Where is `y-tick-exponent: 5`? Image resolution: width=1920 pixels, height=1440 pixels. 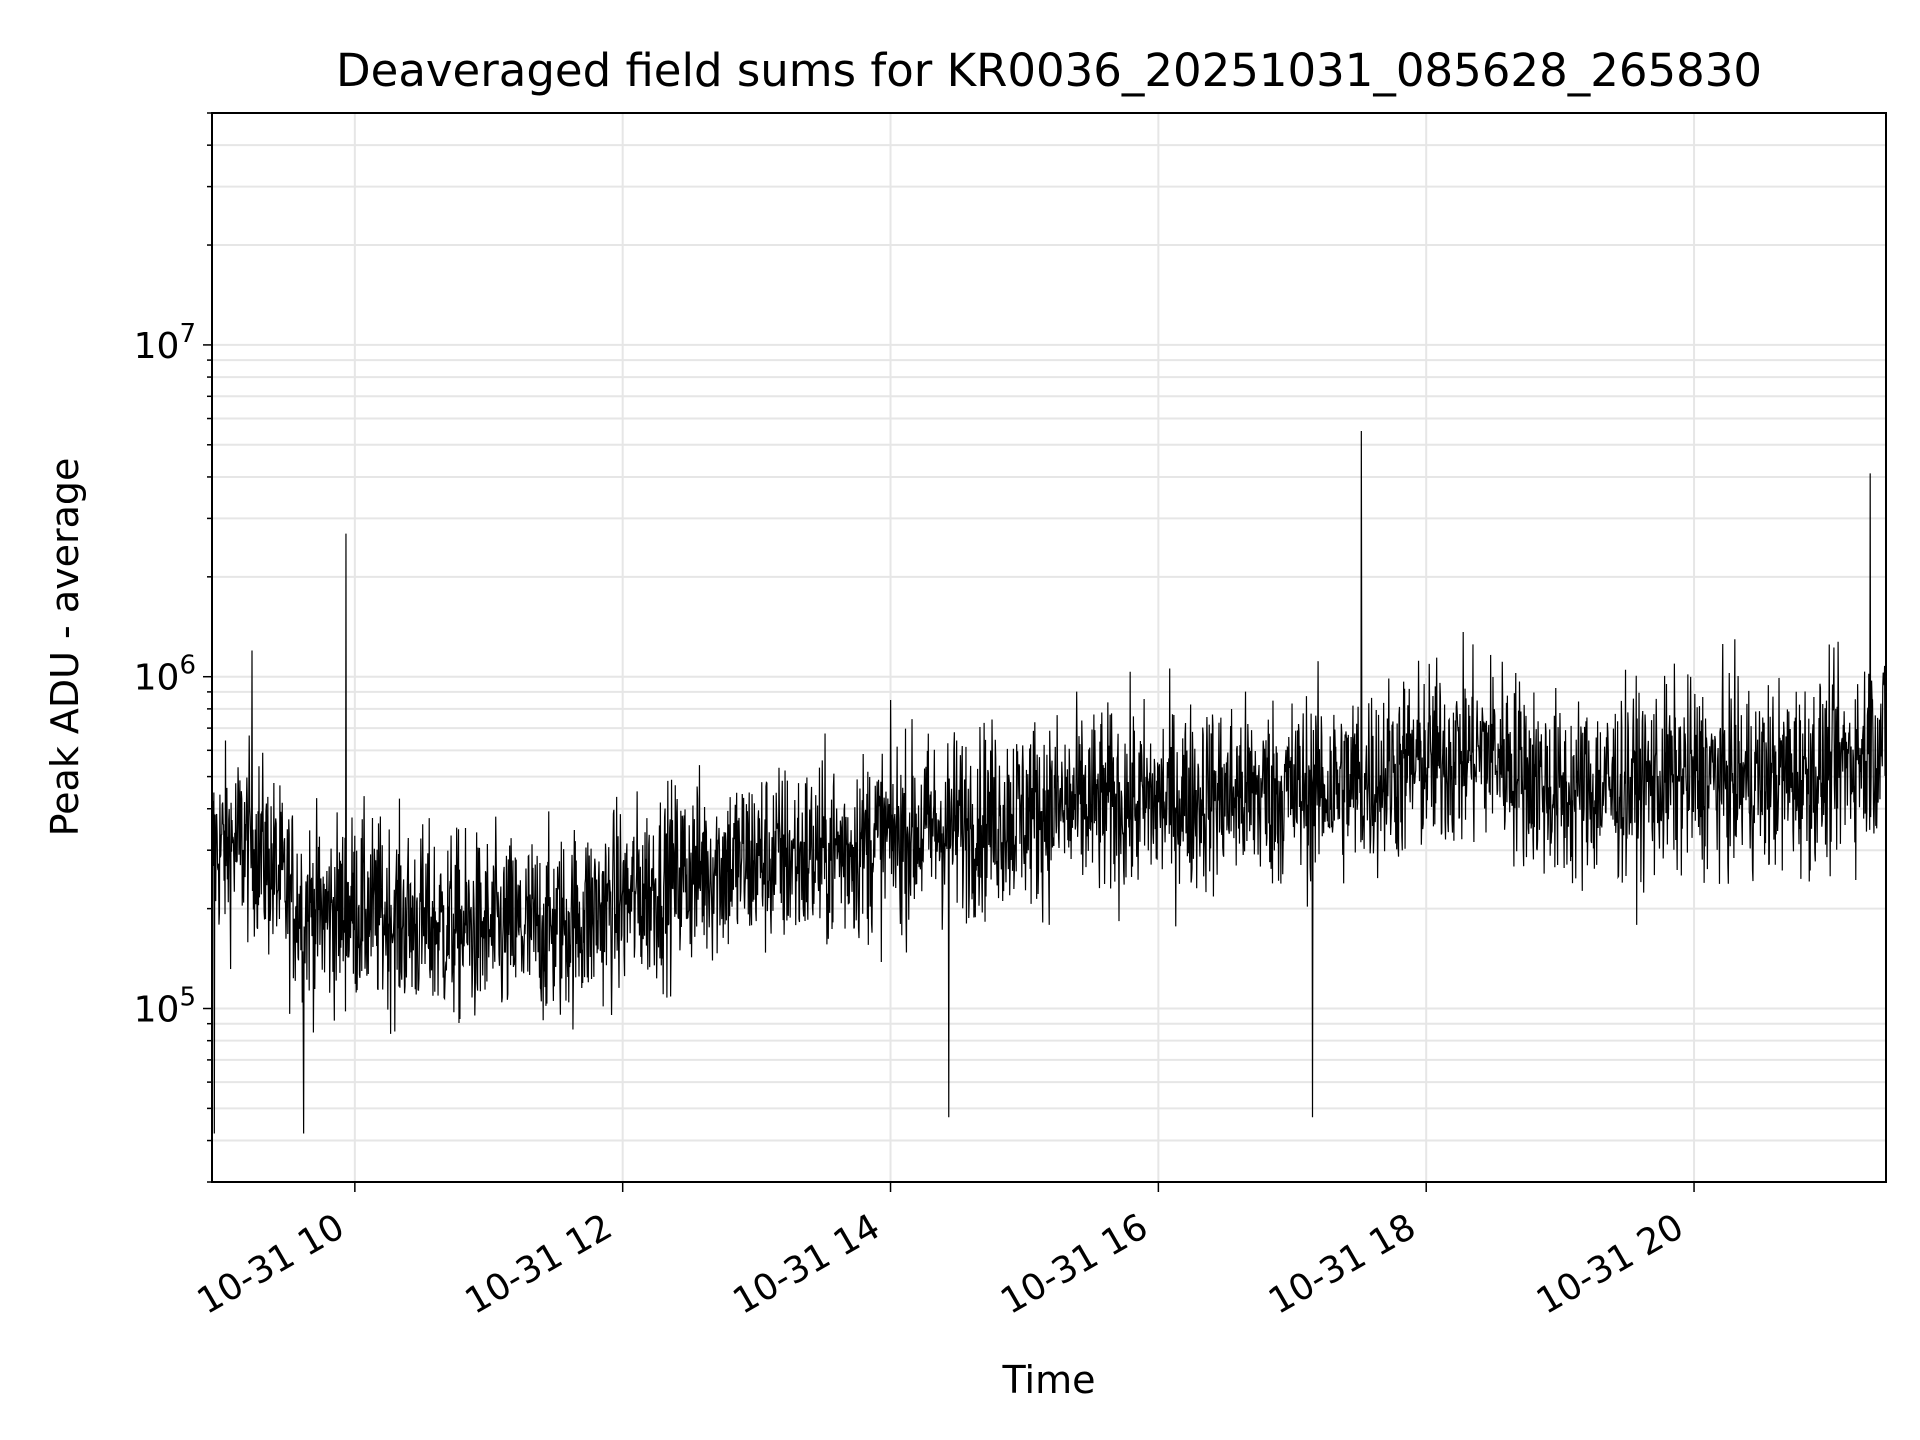 y-tick-exponent: 5 is located at coordinates (187, 998).